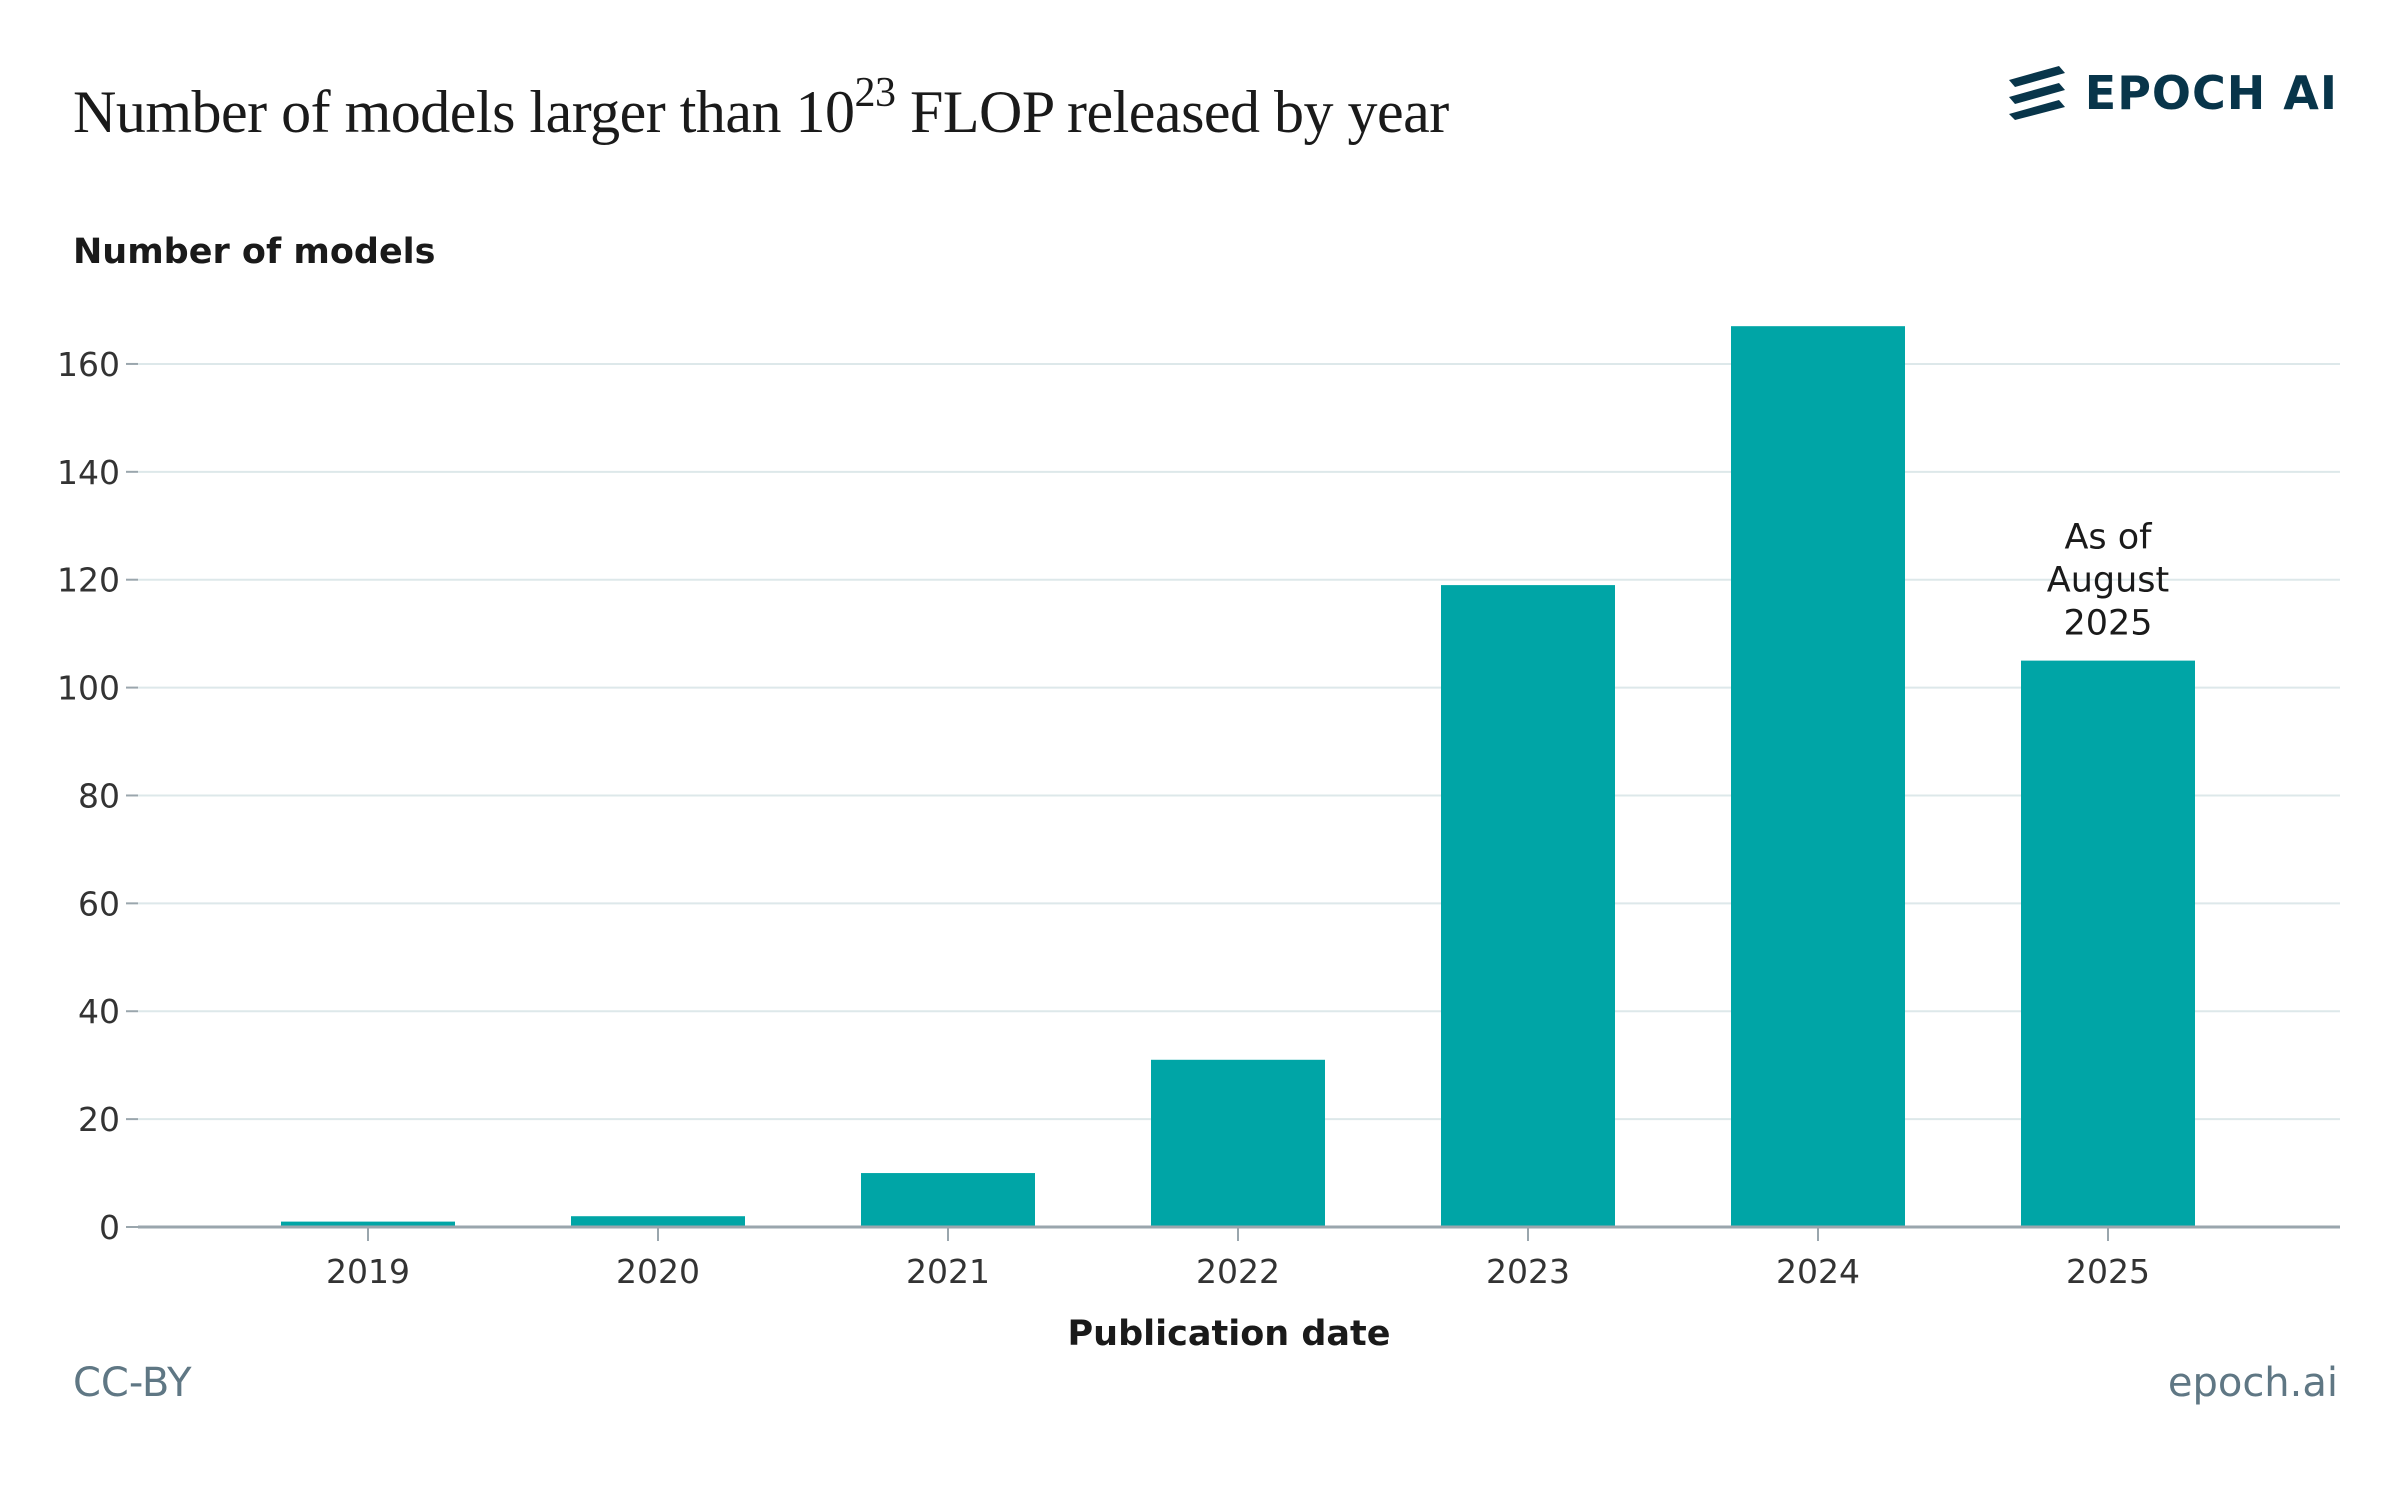  I want to click on bar-2025, so click(2108, 943).